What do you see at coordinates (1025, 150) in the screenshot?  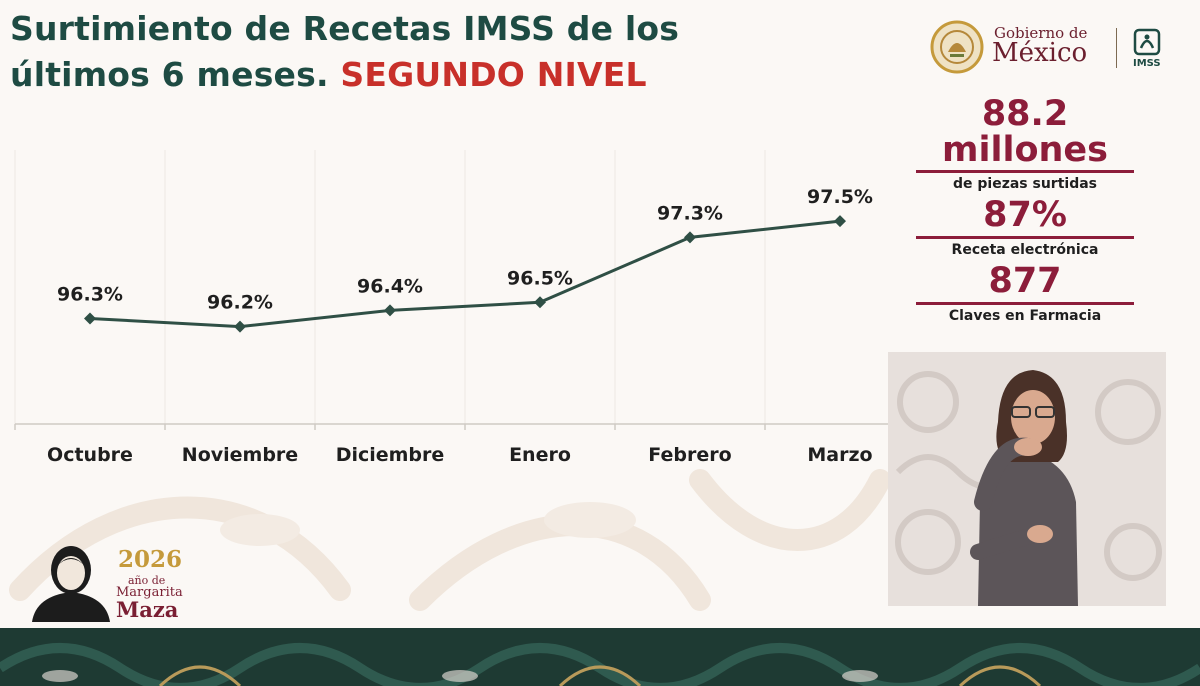 I see `stat-value-unit: millones` at bounding box center [1025, 150].